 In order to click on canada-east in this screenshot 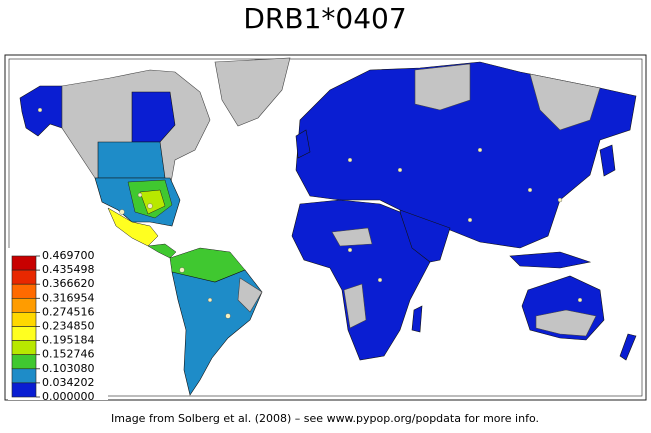, I will do `click(153, 117)`.